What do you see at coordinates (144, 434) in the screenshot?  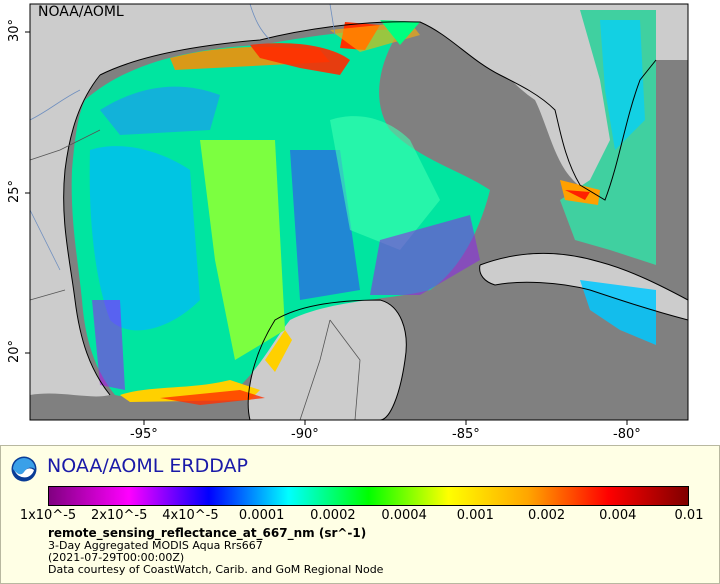 I see `lon-label: -95°` at bounding box center [144, 434].